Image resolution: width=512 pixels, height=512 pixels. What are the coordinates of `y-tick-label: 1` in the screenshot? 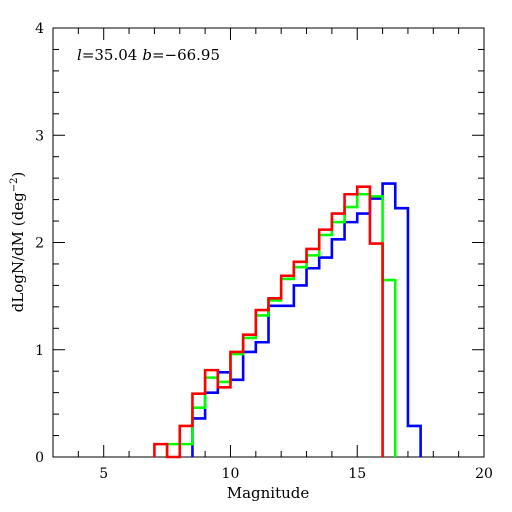 It's located at (39, 351).